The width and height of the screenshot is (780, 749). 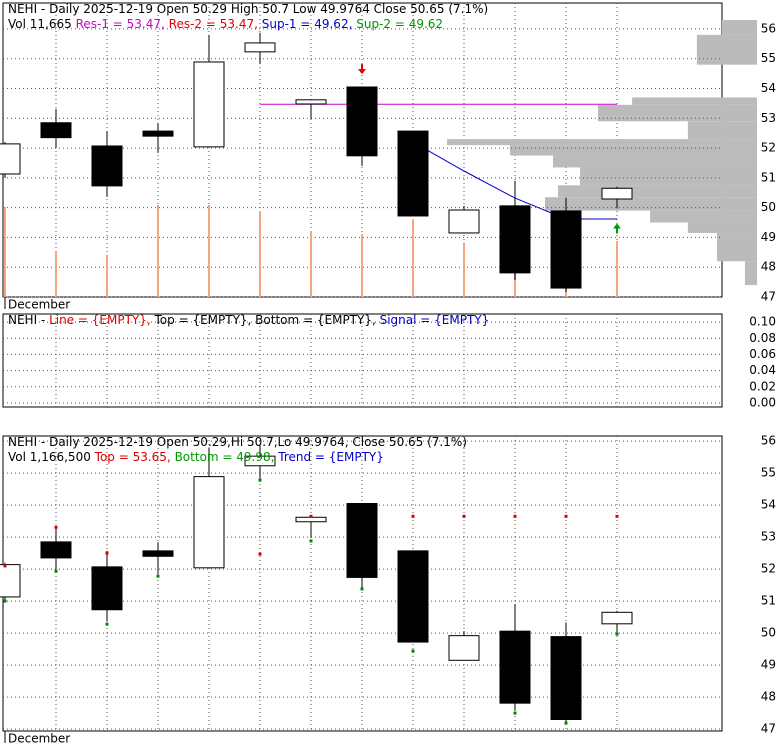 I want to click on y-tick-label: 0.00, so click(x=762, y=402).